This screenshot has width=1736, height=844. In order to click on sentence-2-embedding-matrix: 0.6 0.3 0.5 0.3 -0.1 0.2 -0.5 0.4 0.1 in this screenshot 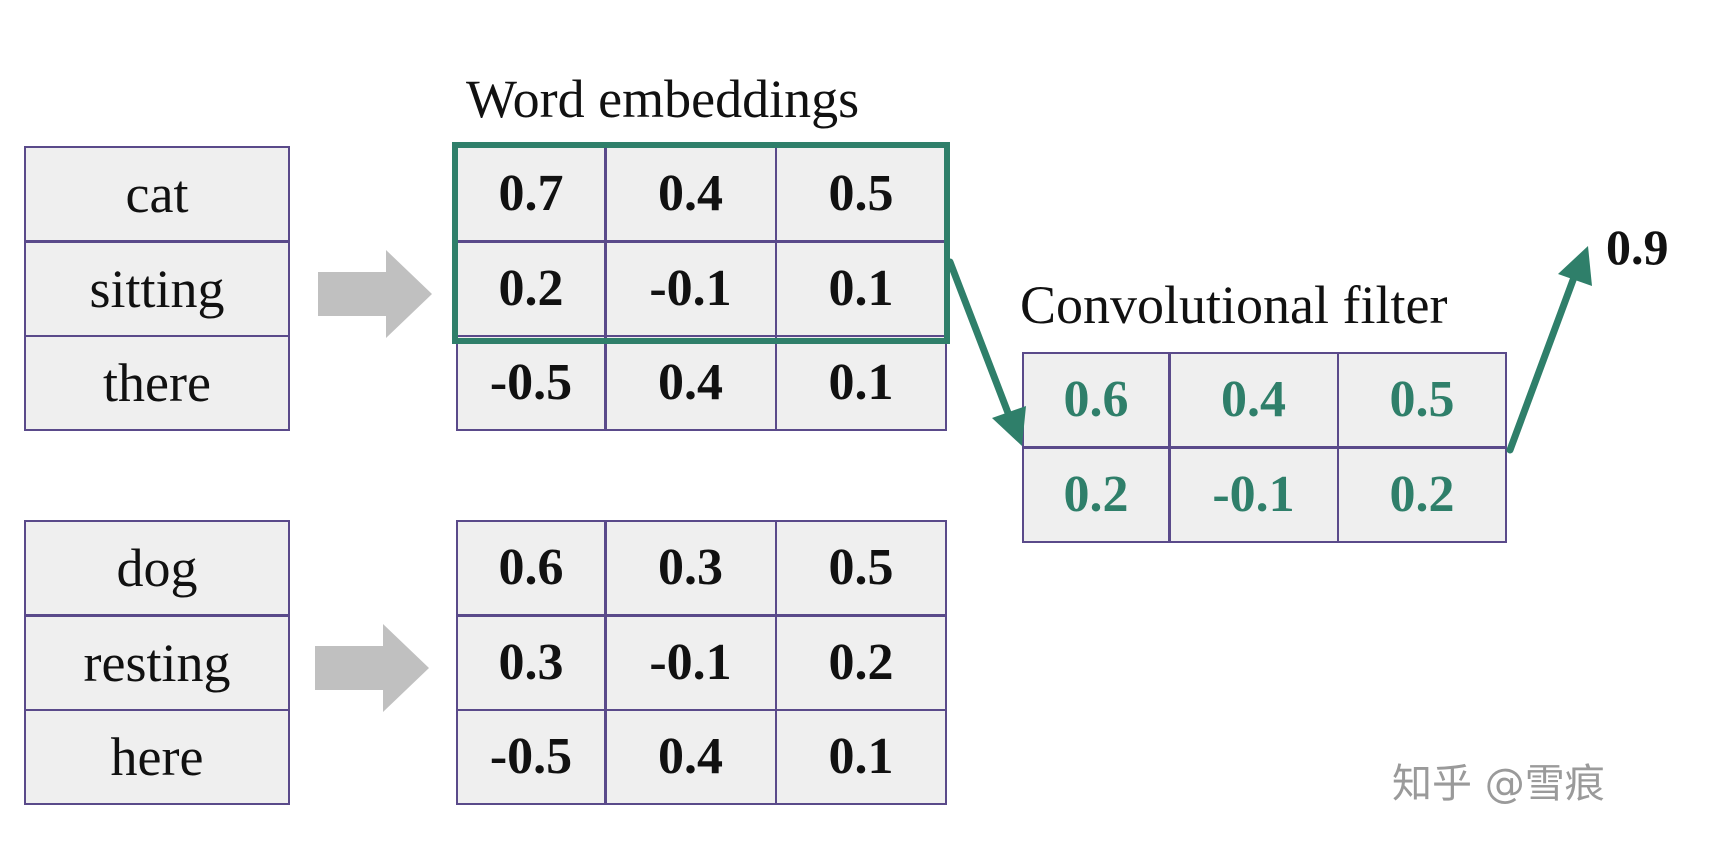, I will do `click(701, 662)`.